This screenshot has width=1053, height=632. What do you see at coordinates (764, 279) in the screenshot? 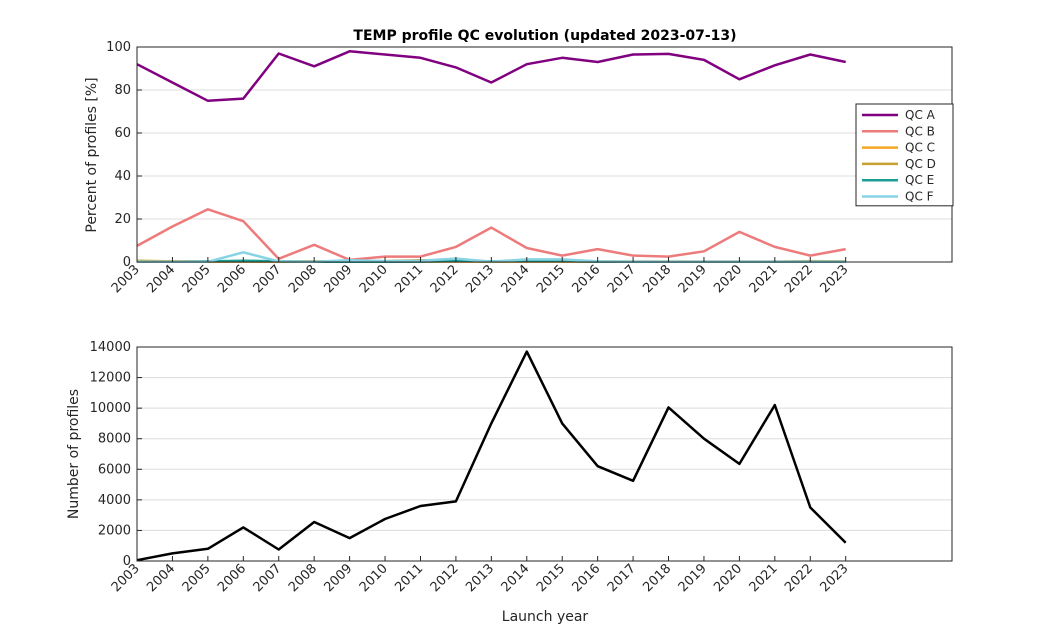
I see `top-x-tick-label: 2021` at bounding box center [764, 279].